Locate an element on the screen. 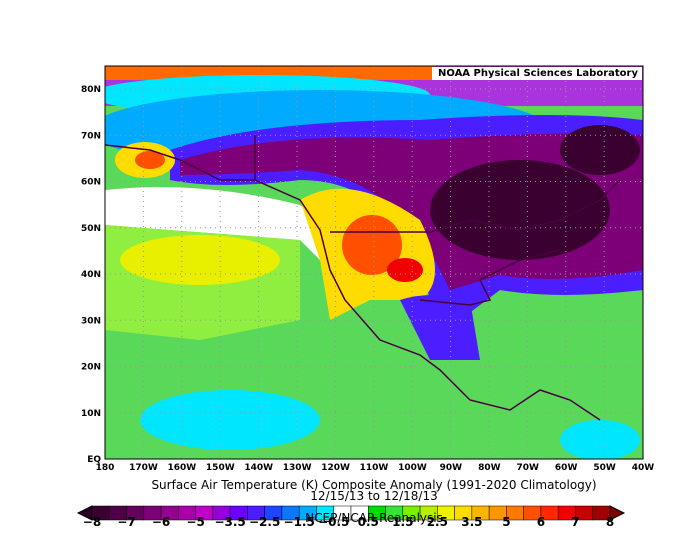 The width and height of the screenshot is (700, 546). lat-label: 60N is located at coordinates (91, 183).